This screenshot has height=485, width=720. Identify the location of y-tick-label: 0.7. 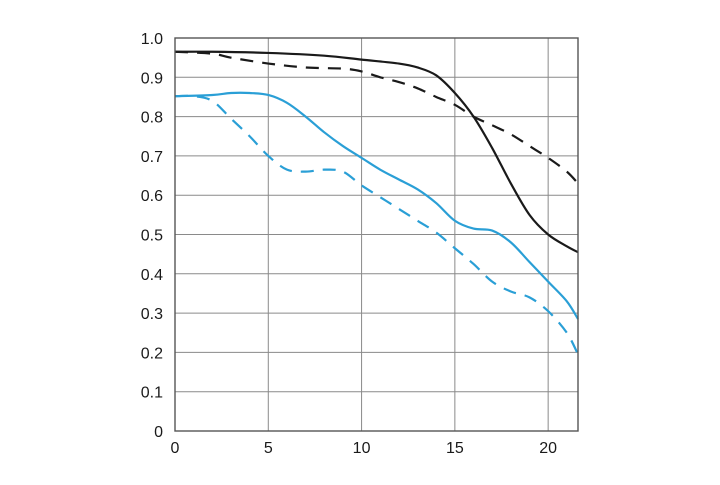
(152, 157).